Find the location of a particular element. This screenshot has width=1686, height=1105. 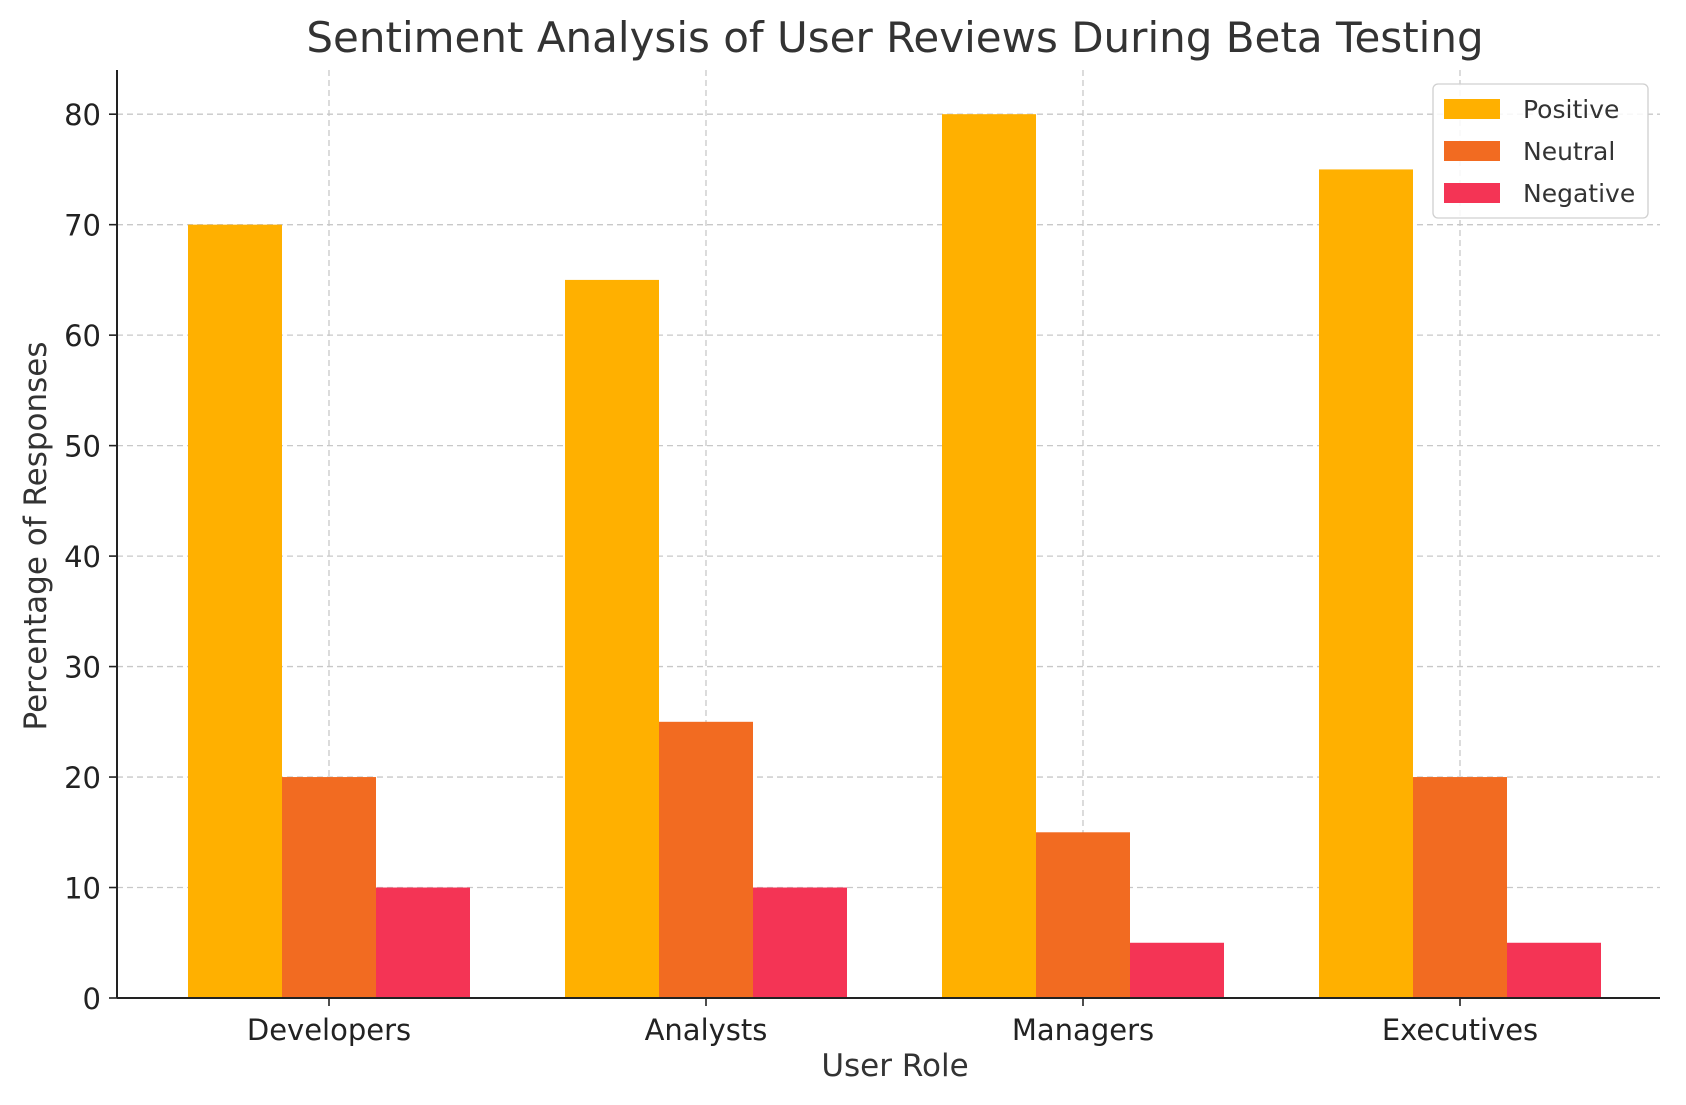

y-axis-label: Percentage of Responses is located at coordinates (36, 535).